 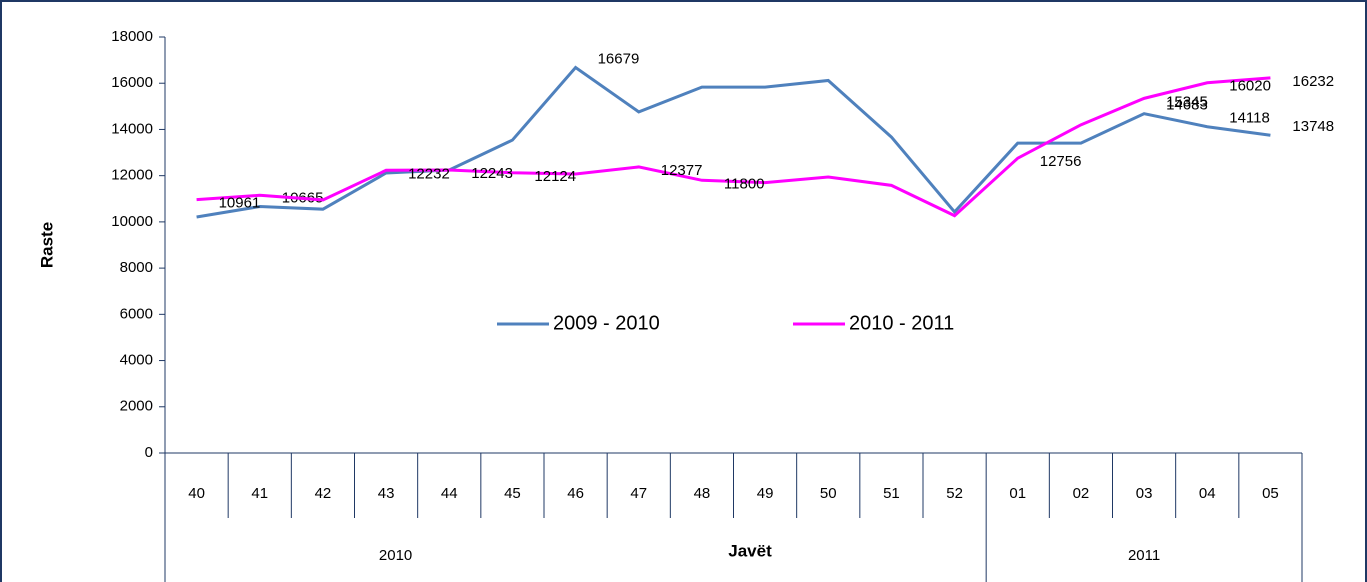 What do you see at coordinates (638, 493) in the screenshot?
I see `x-tick-label: 47` at bounding box center [638, 493].